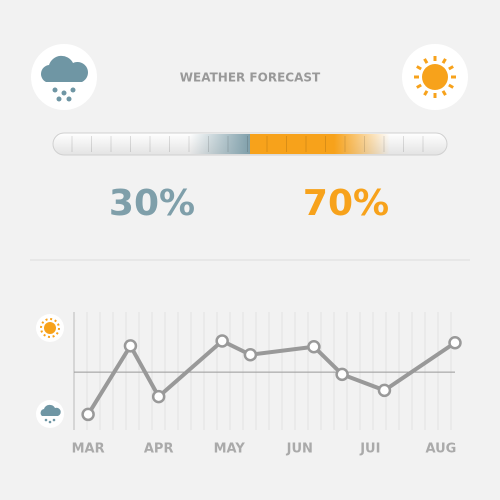  I want to click on sun-icon, so click(435, 77).